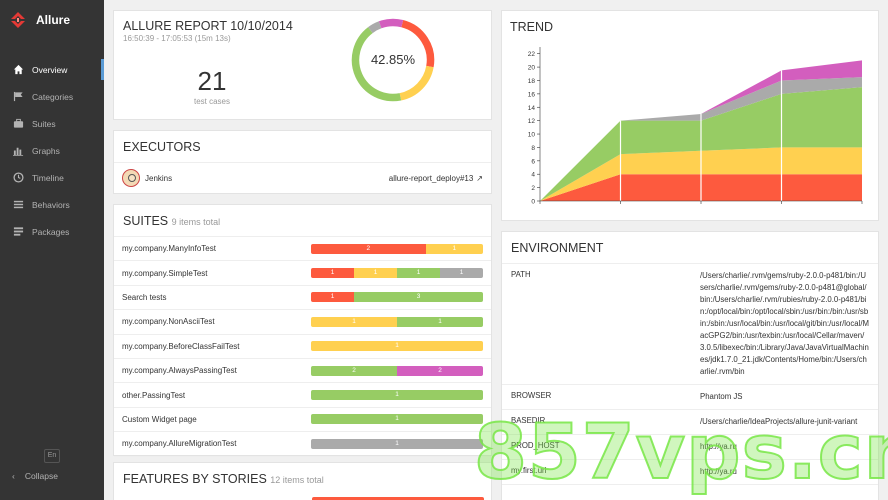  I want to click on collapse-label: Collapse, so click(41, 476).